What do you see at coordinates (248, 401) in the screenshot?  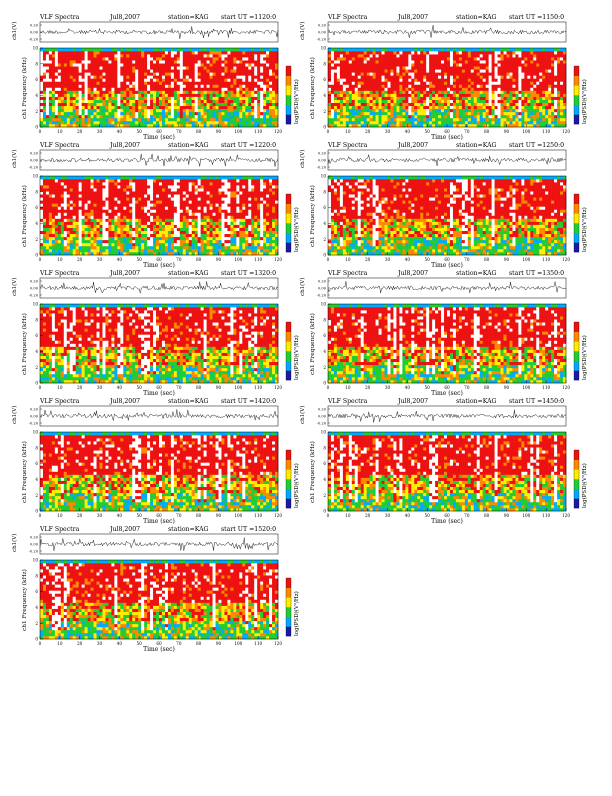 I see `panel-start: start UT =1420:0` at bounding box center [248, 401].